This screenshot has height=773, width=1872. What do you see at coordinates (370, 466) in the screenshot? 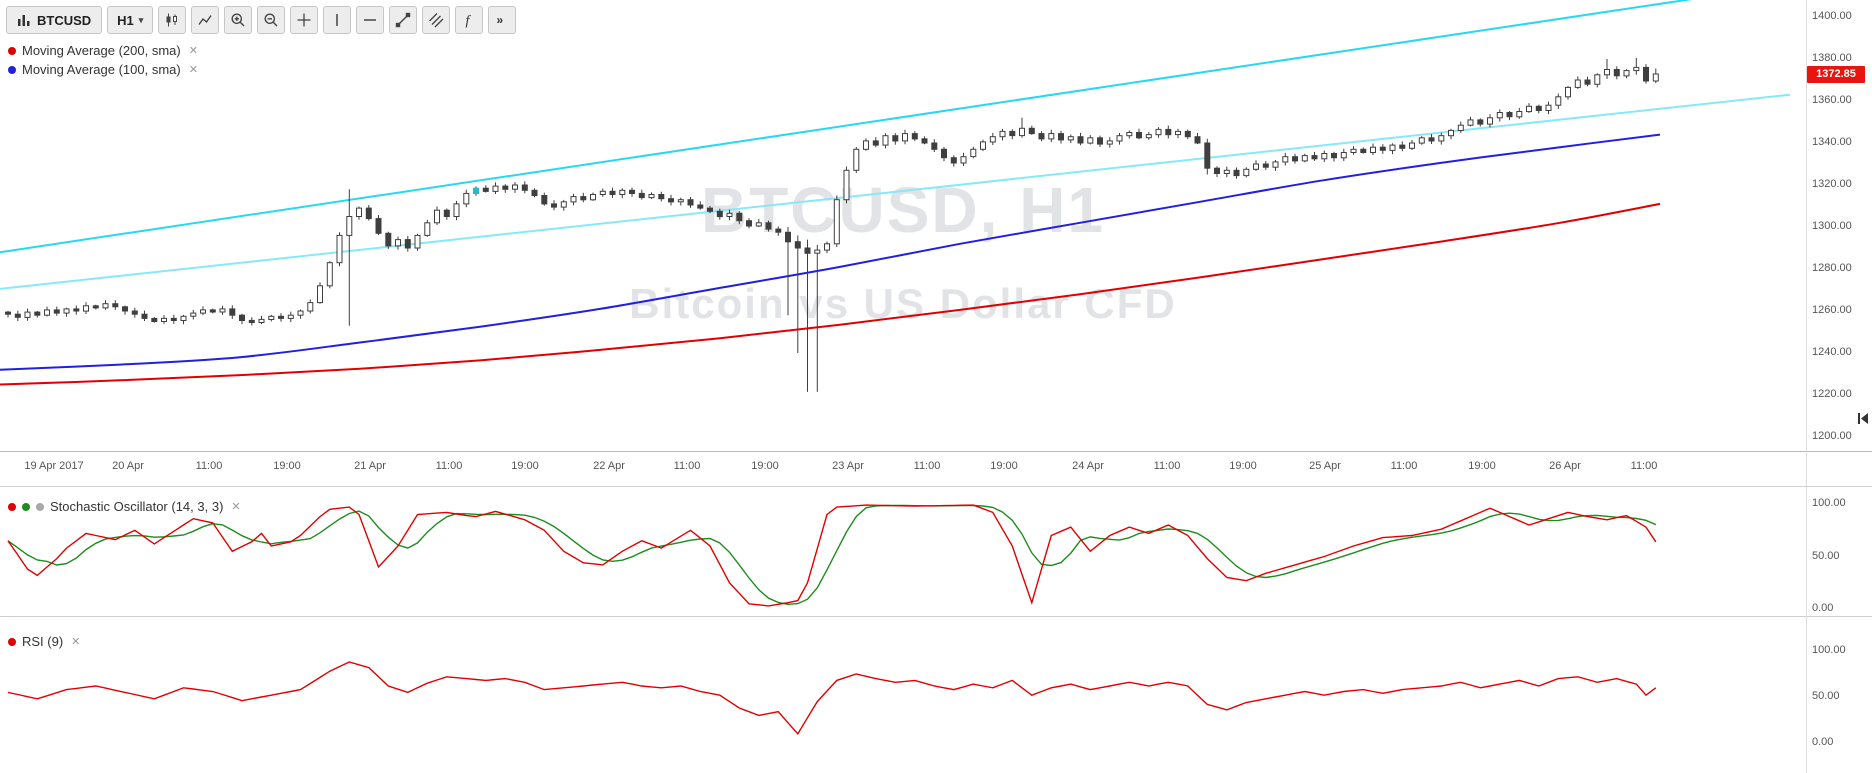
I see `time-axis-label: 21 Apr` at bounding box center [370, 466].